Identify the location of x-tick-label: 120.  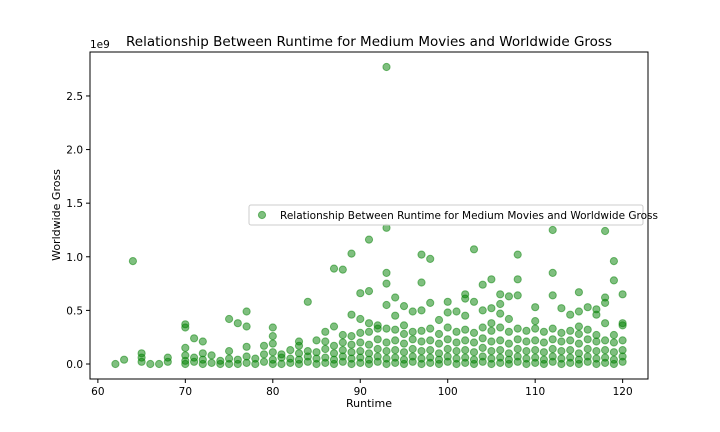
(623, 392).